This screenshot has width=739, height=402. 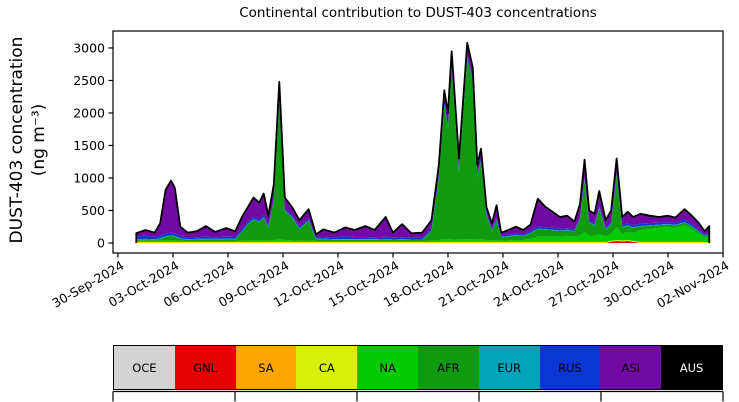 I want to click on legend-item-rus: RUS, so click(x=570, y=367).